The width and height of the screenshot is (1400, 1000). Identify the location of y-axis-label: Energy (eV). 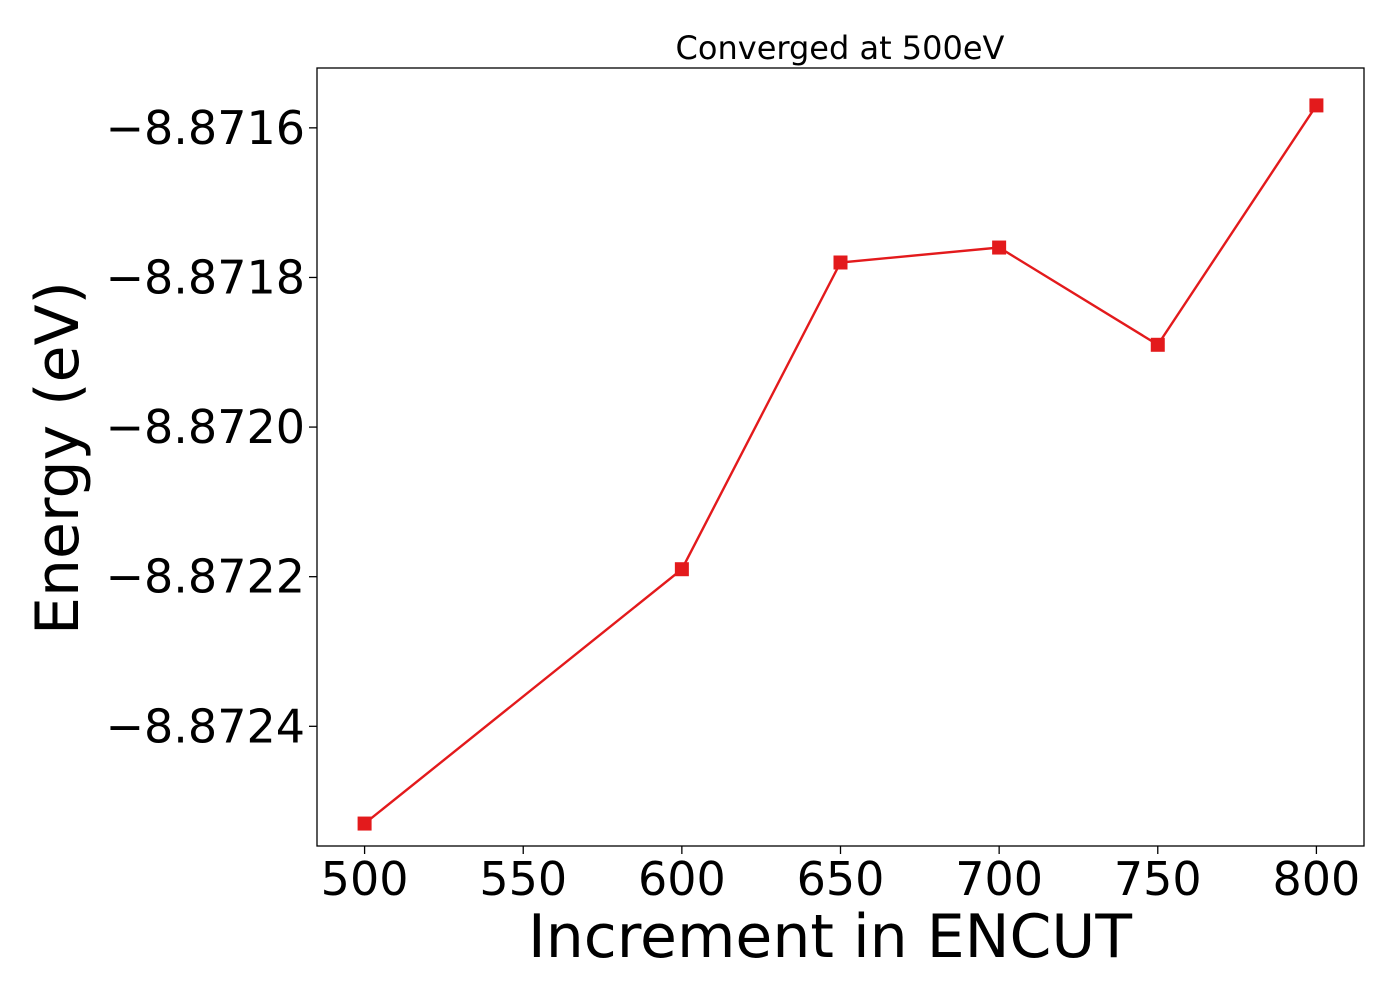
(58, 458).